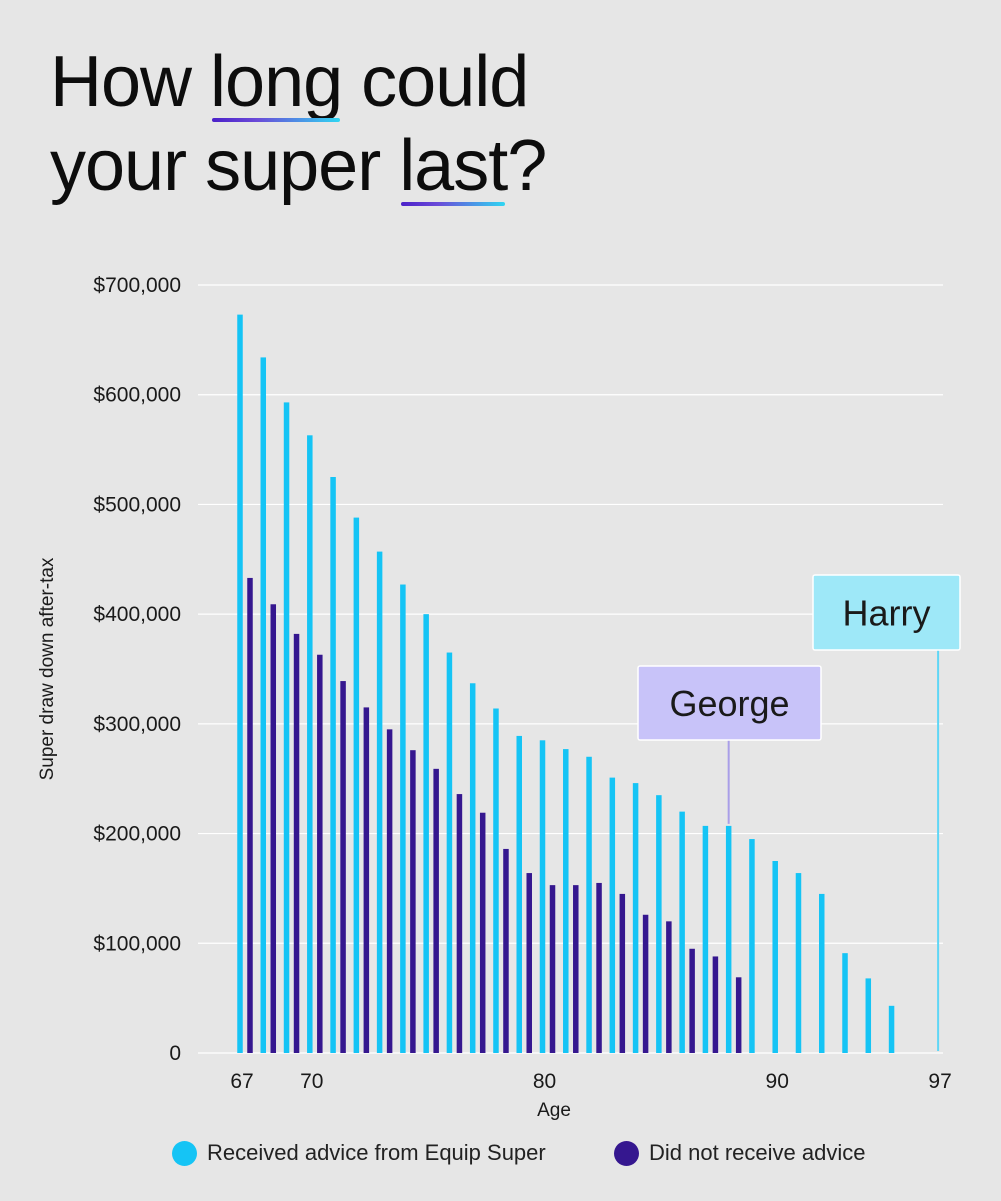 This screenshot has height=1201, width=1001. What do you see at coordinates (184, 1153) in the screenshot?
I see `legend-swatch-advice` at bounding box center [184, 1153].